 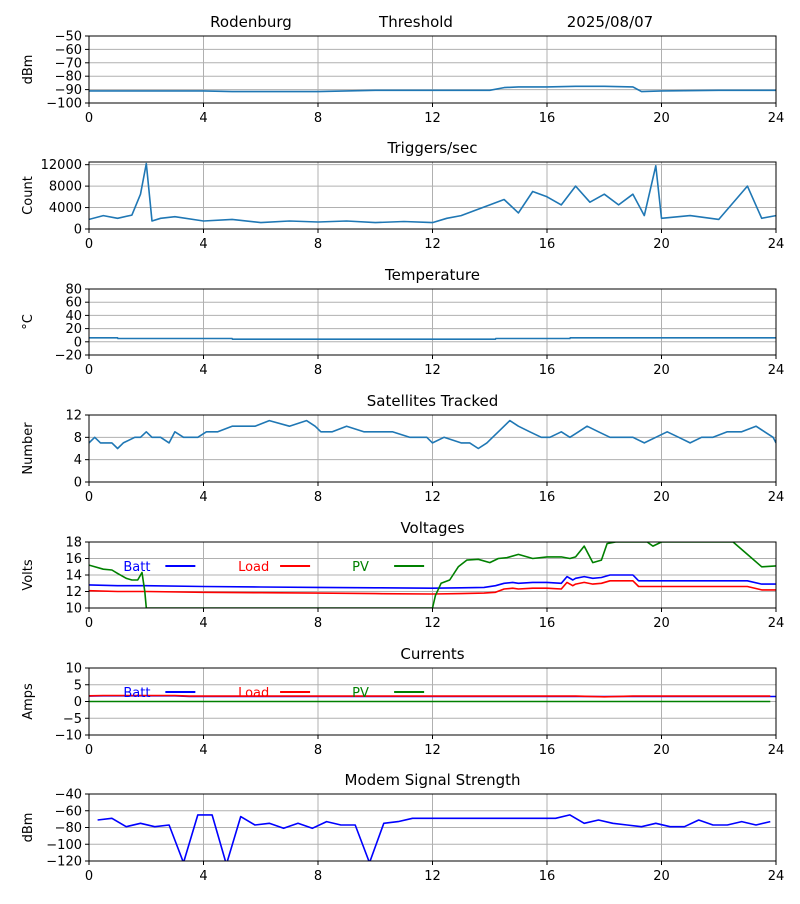 I want to click on triggers-ylabel: Count, so click(x=28, y=195).